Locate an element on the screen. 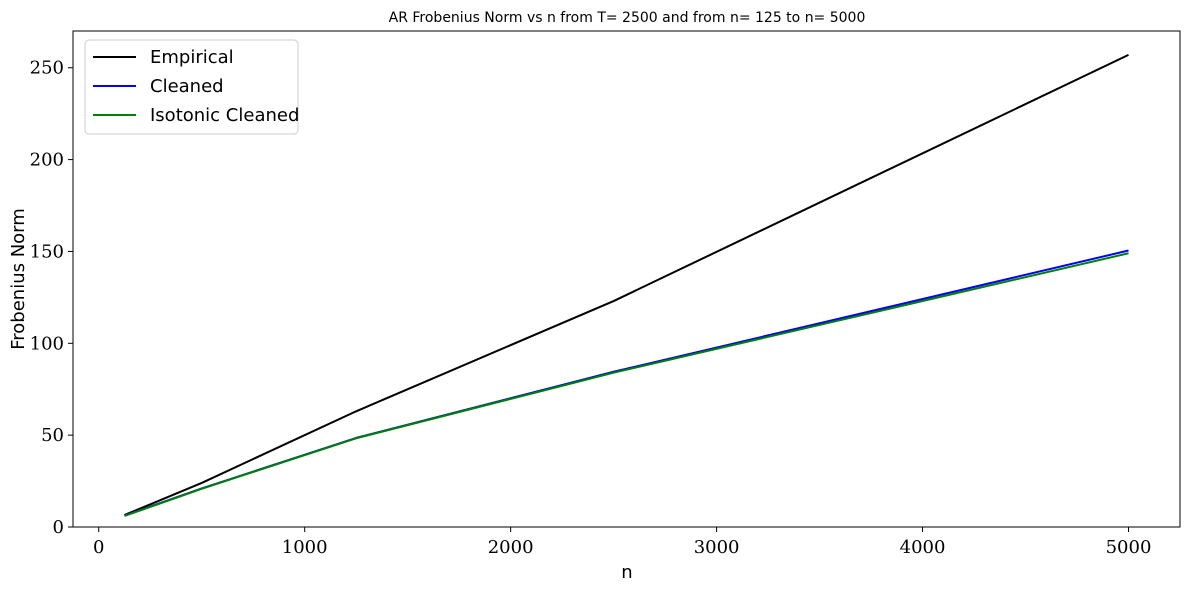  y-tick-label: 100 is located at coordinates (47, 343).